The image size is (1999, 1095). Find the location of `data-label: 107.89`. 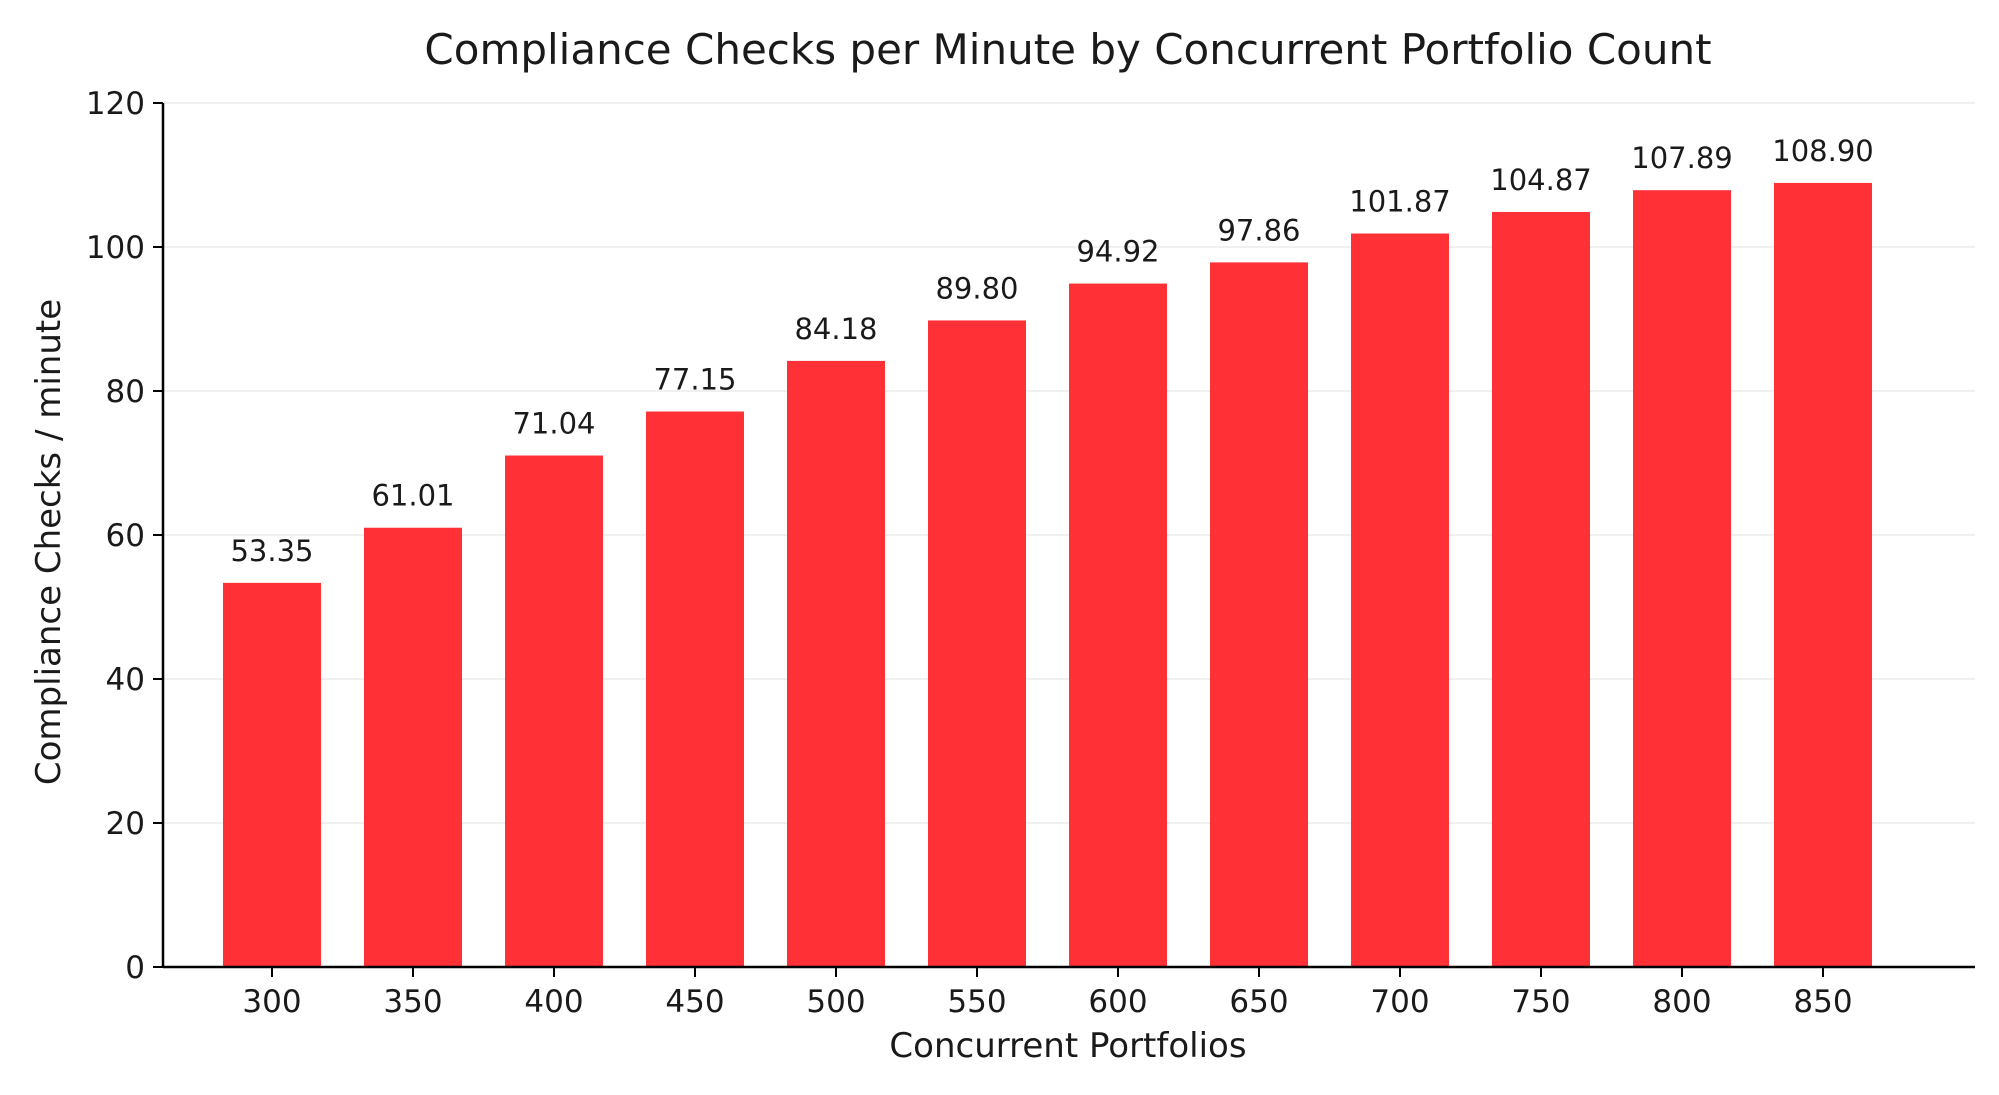

data-label: 107.89 is located at coordinates (1681, 158).